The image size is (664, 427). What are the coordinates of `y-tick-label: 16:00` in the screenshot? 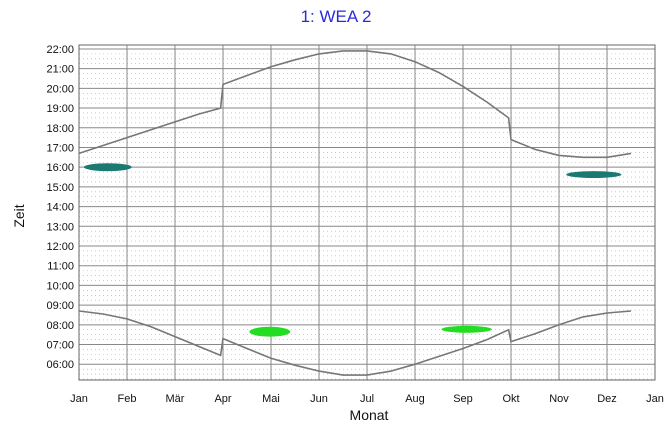 It's located at (60, 168).